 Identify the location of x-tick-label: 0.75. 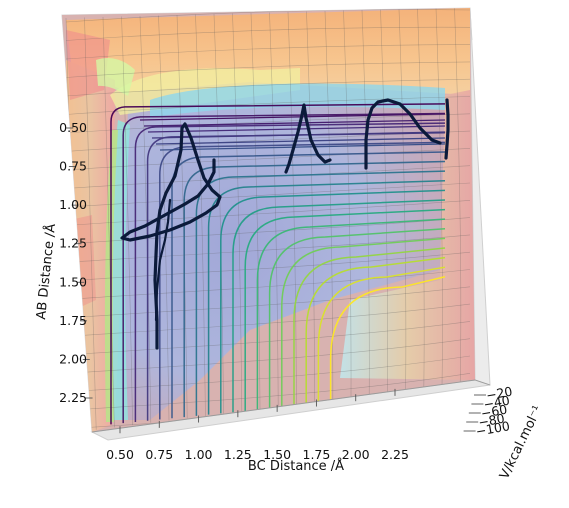
(159, 454).